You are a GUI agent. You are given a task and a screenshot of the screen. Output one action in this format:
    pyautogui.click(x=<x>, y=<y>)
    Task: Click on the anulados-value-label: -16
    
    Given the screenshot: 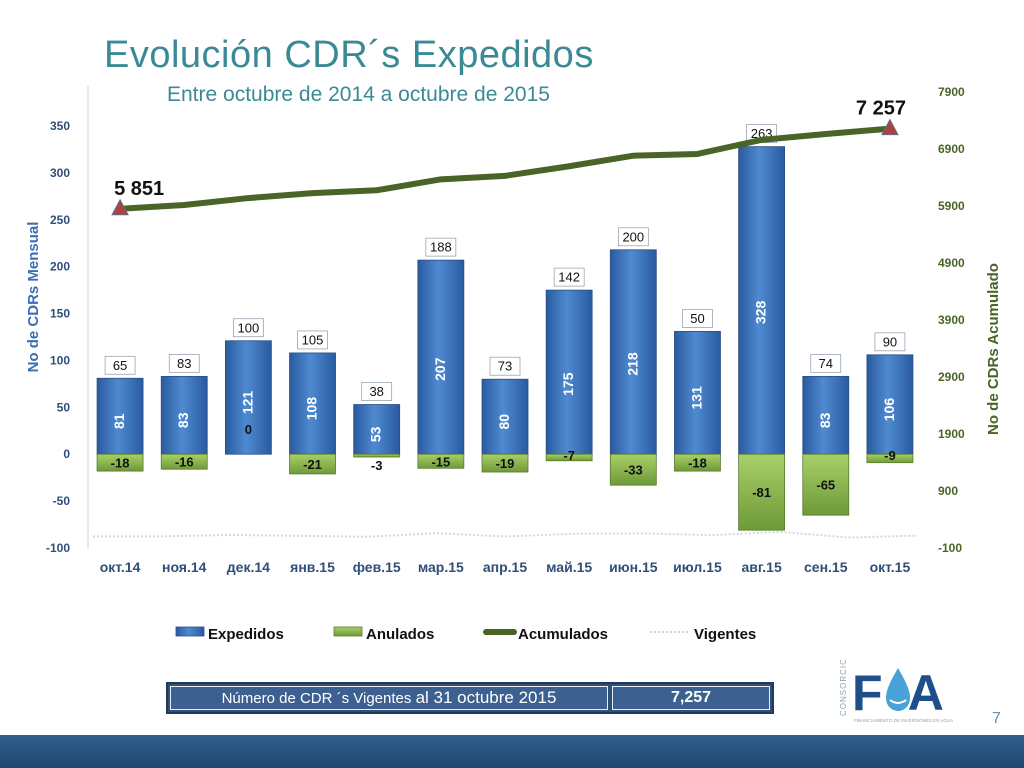 What is the action you would take?
    pyautogui.click(x=184, y=462)
    